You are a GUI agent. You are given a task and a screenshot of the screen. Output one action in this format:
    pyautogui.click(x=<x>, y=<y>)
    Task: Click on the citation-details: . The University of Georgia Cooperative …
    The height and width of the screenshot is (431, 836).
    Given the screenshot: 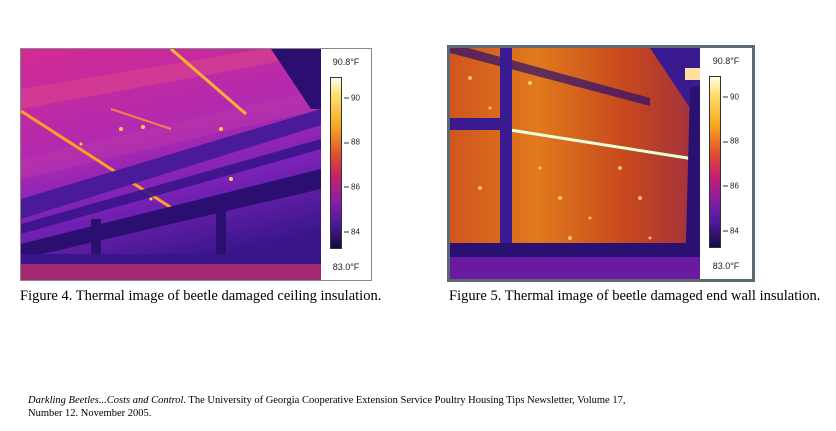 What is the action you would take?
    pyautogui.click(x=327, y=407)
    